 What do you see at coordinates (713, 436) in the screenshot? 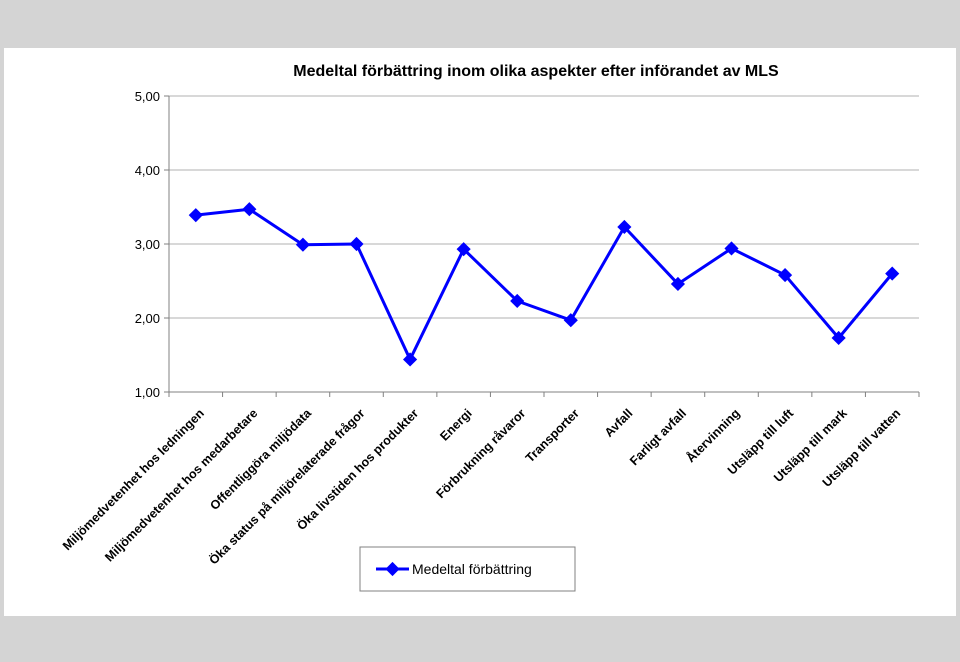
I see `x-tick-label: Återvinning` at bounding box center [713, 436].